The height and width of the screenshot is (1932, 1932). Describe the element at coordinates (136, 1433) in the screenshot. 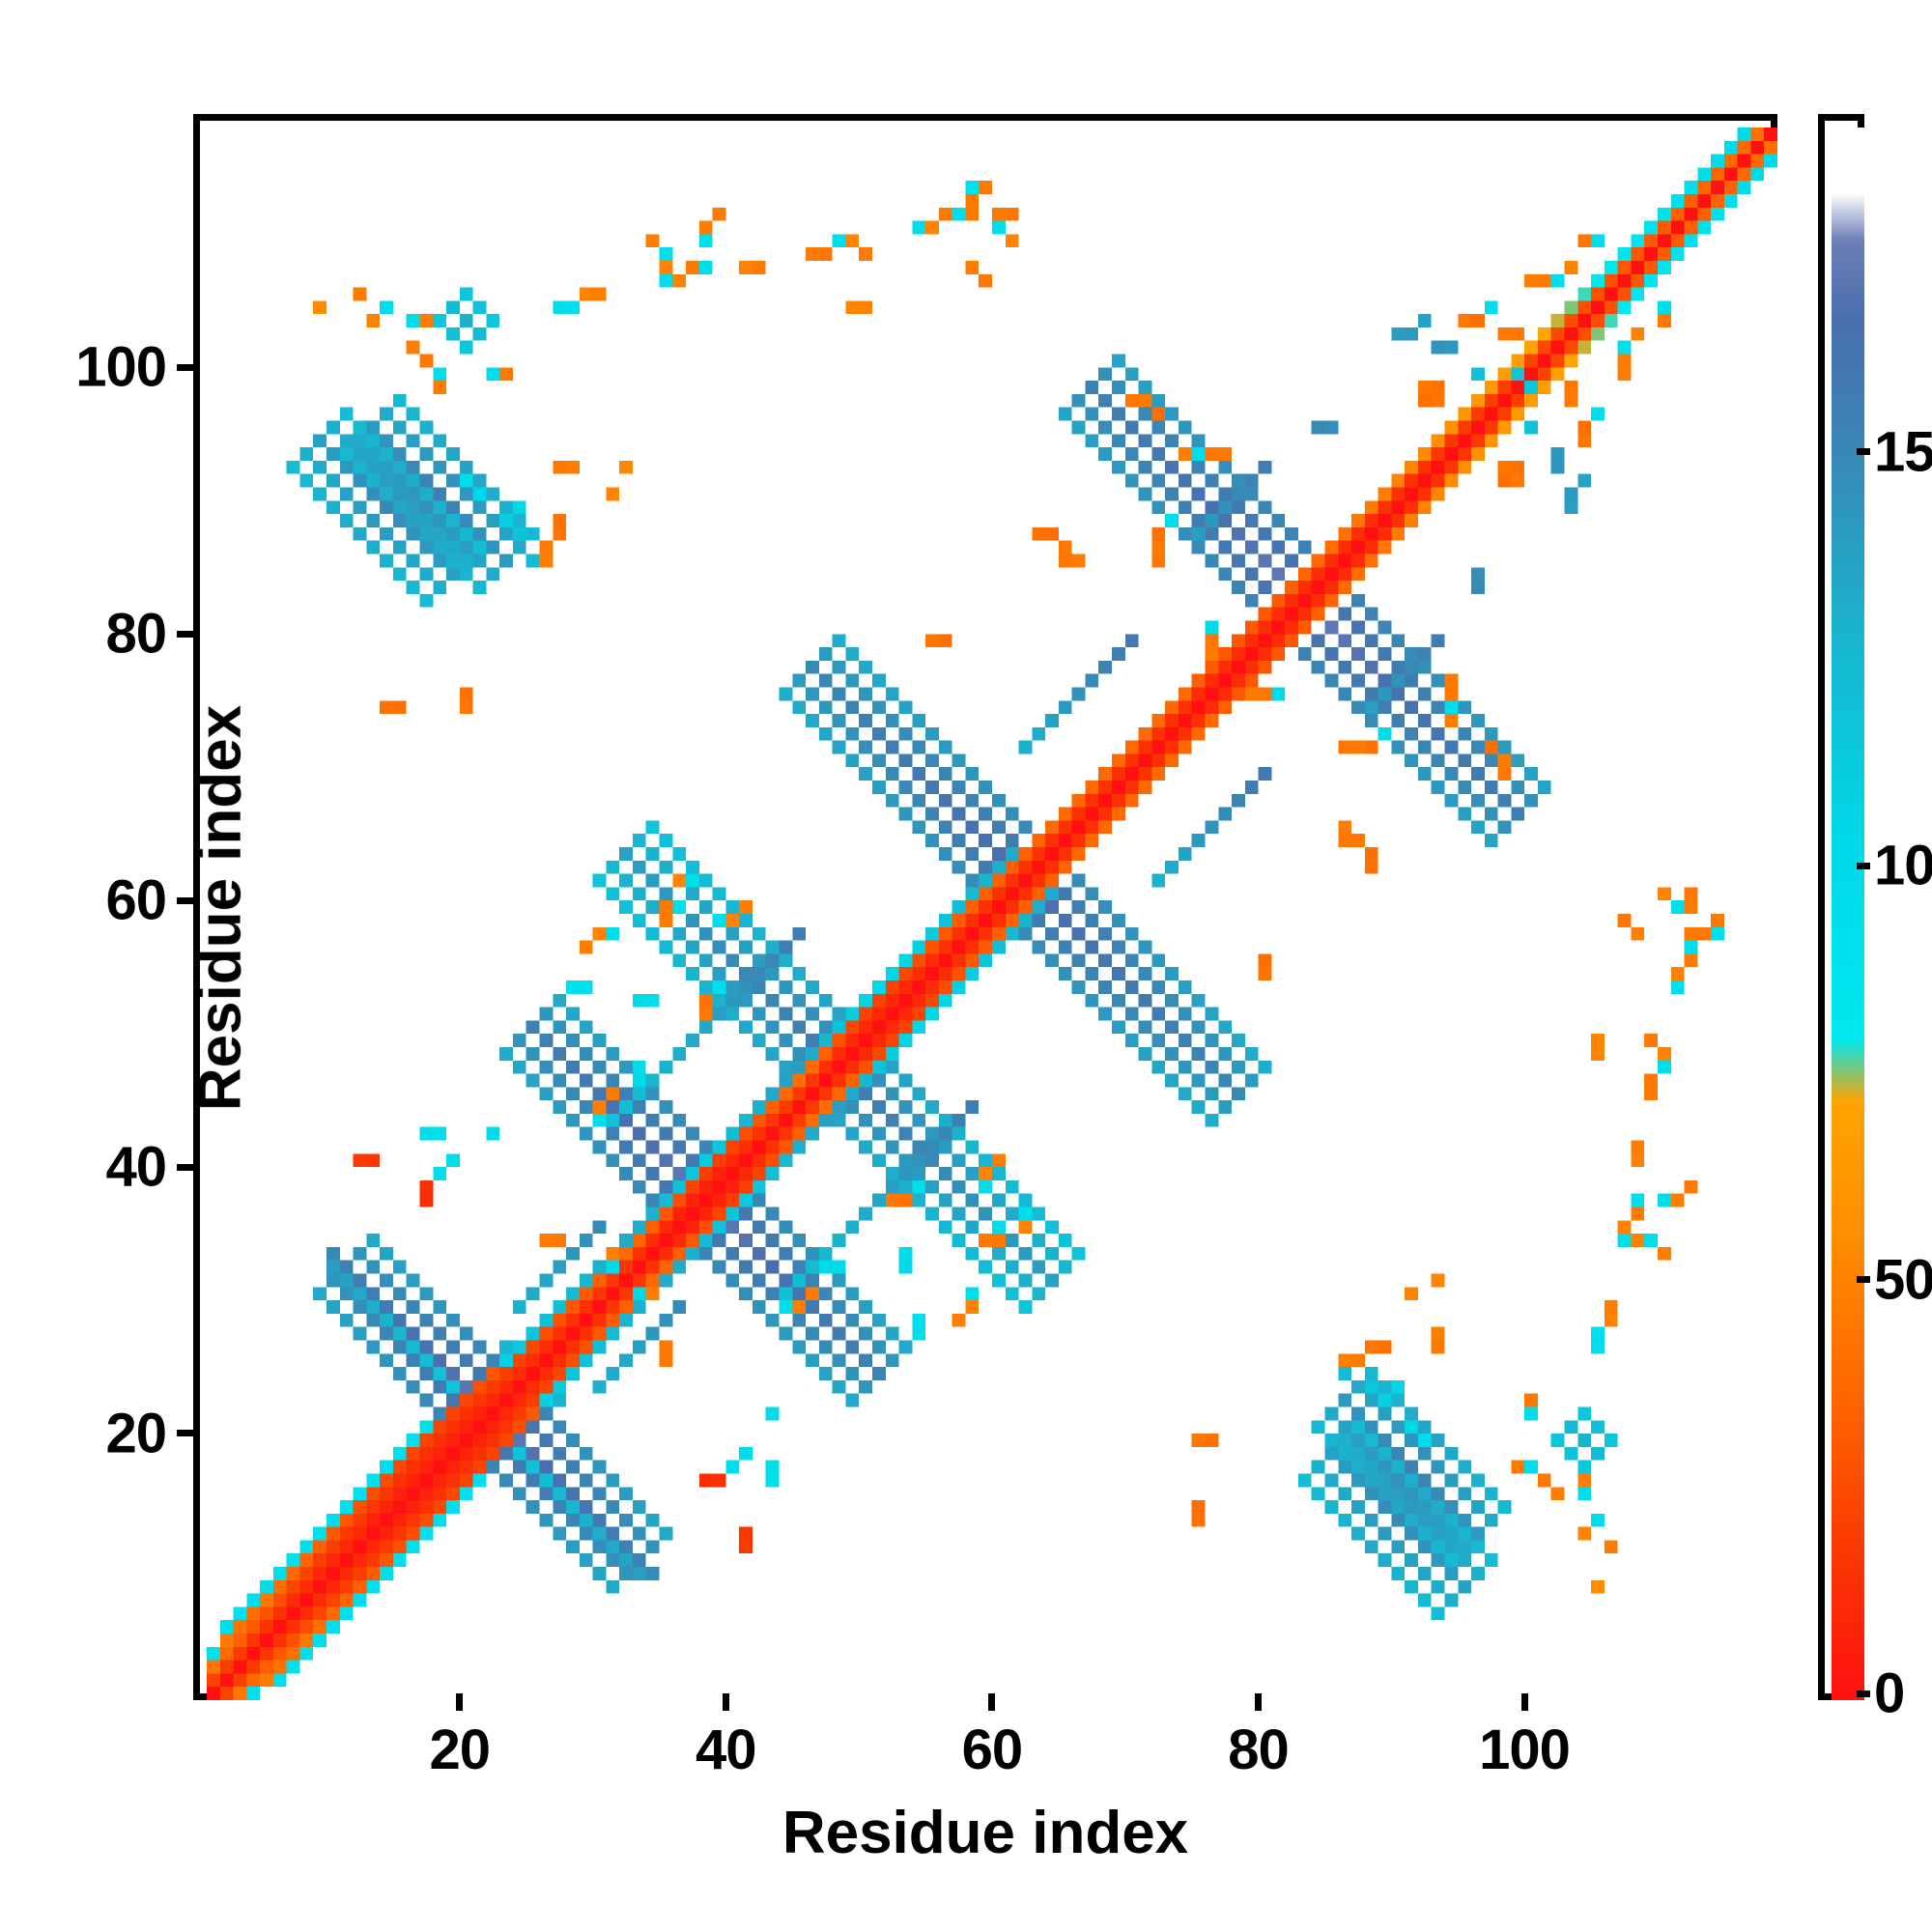

I see `y-tick-label-20: 20` at that location.